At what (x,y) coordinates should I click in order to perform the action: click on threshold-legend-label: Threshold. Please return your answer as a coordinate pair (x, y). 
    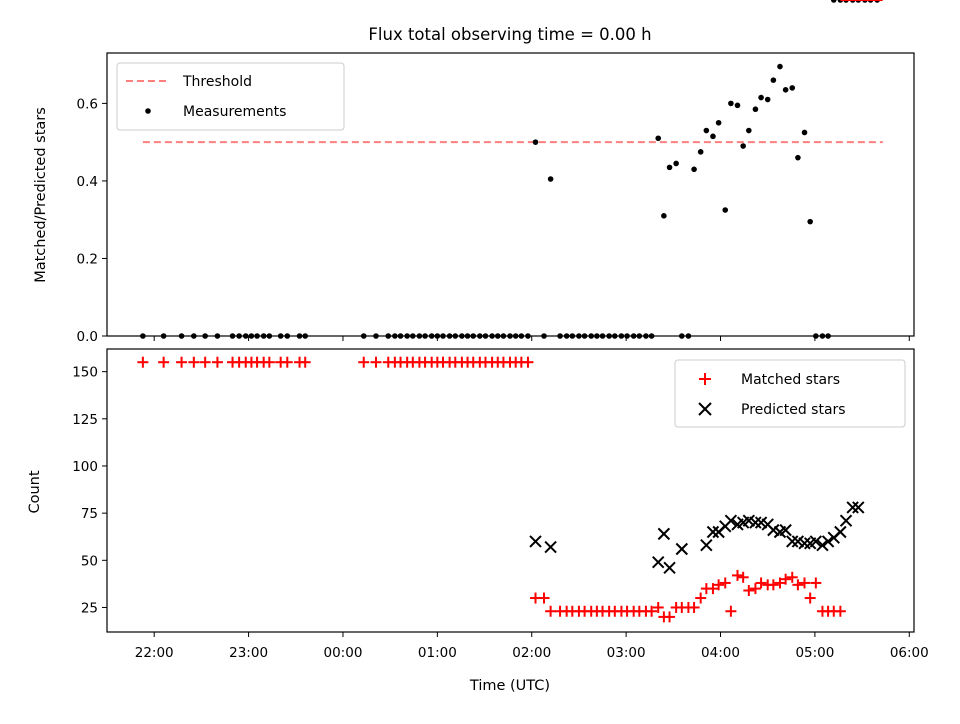
    Looking at the image, I should click on (217, 82).